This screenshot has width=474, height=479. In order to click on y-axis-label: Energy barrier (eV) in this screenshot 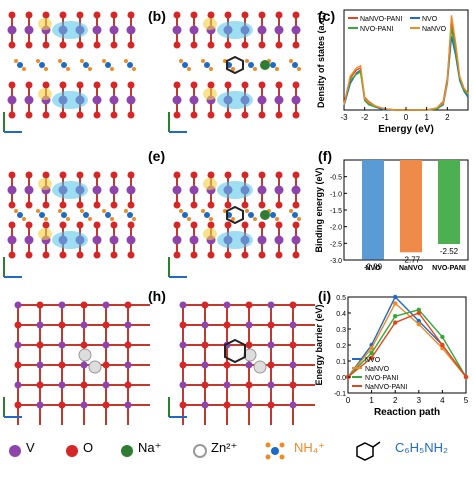, I will do `click(319, 344)`.